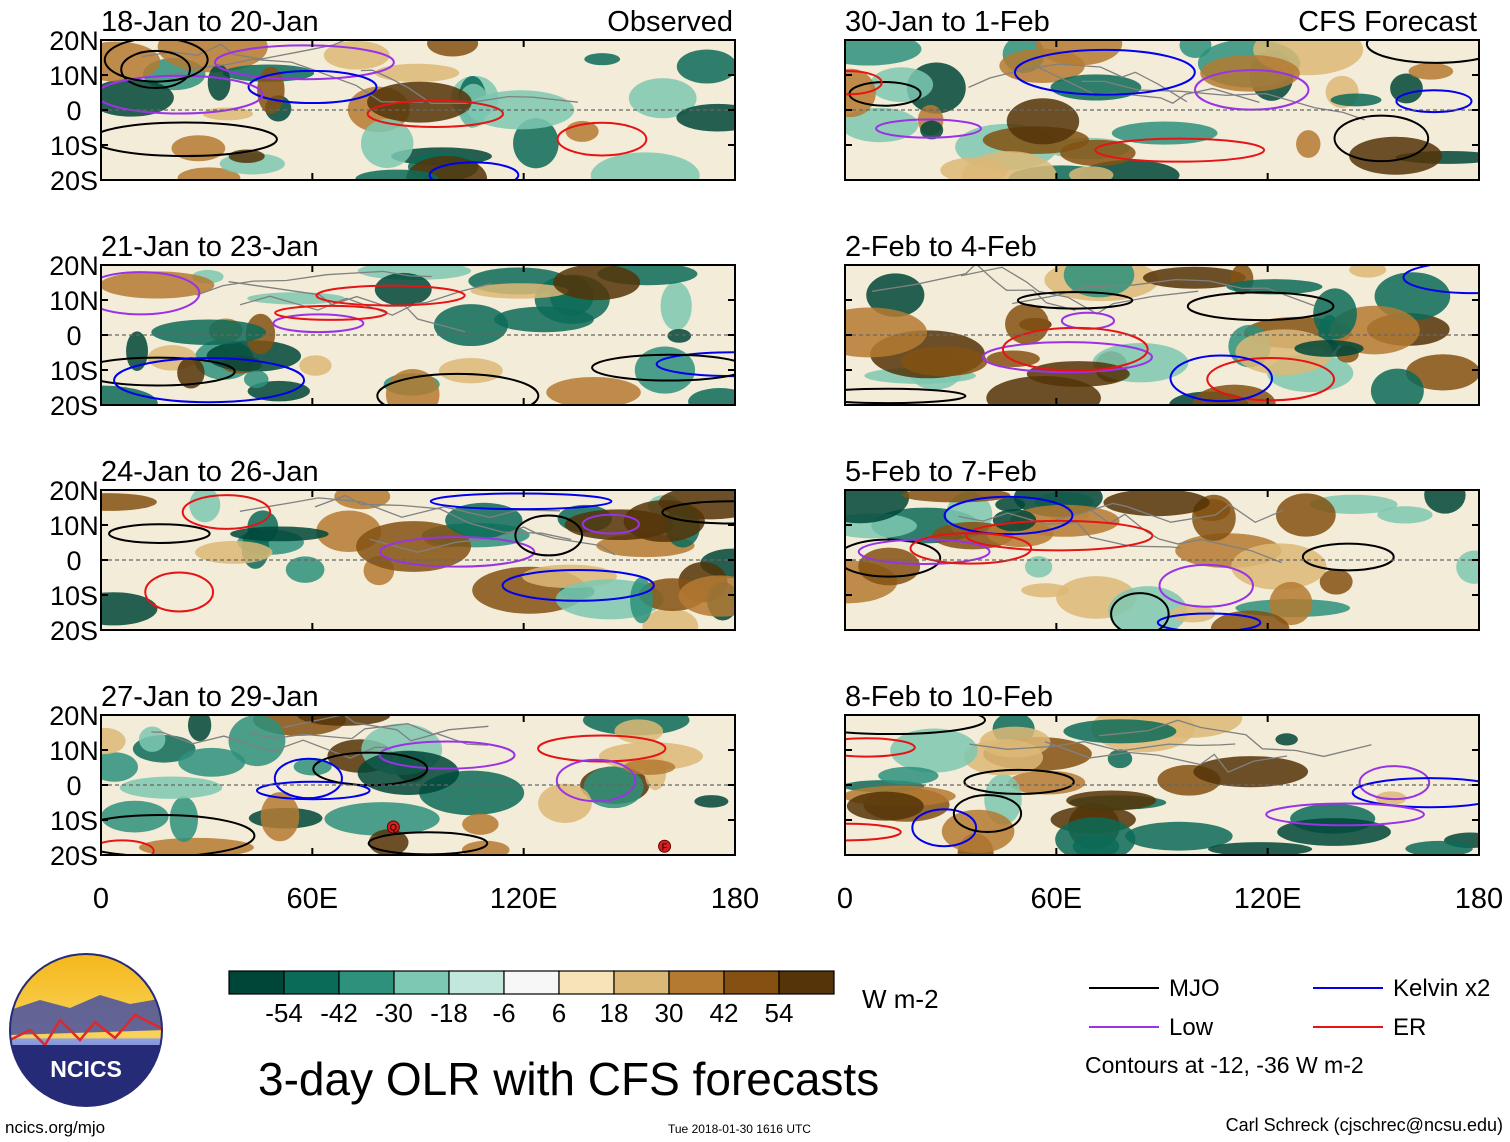  I want to click on colorbar-label: -30, so click(394, 1013).